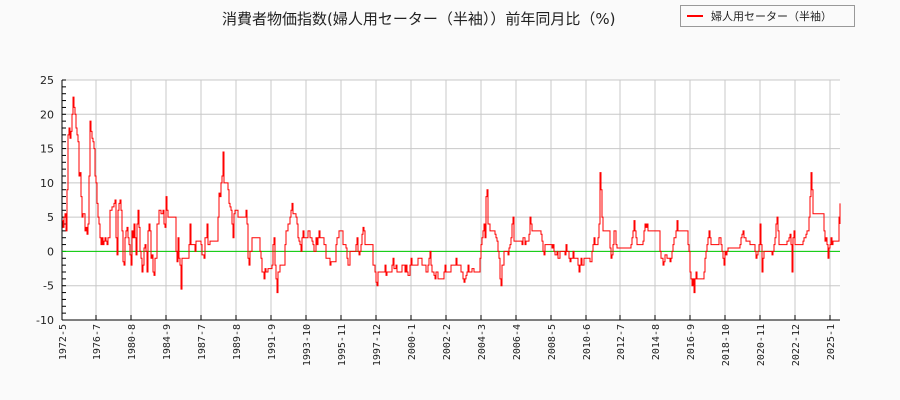 The width and height of the screenshot is (900, 400). I want to click on x-tick-label: 2014-8, so click(656, 342).